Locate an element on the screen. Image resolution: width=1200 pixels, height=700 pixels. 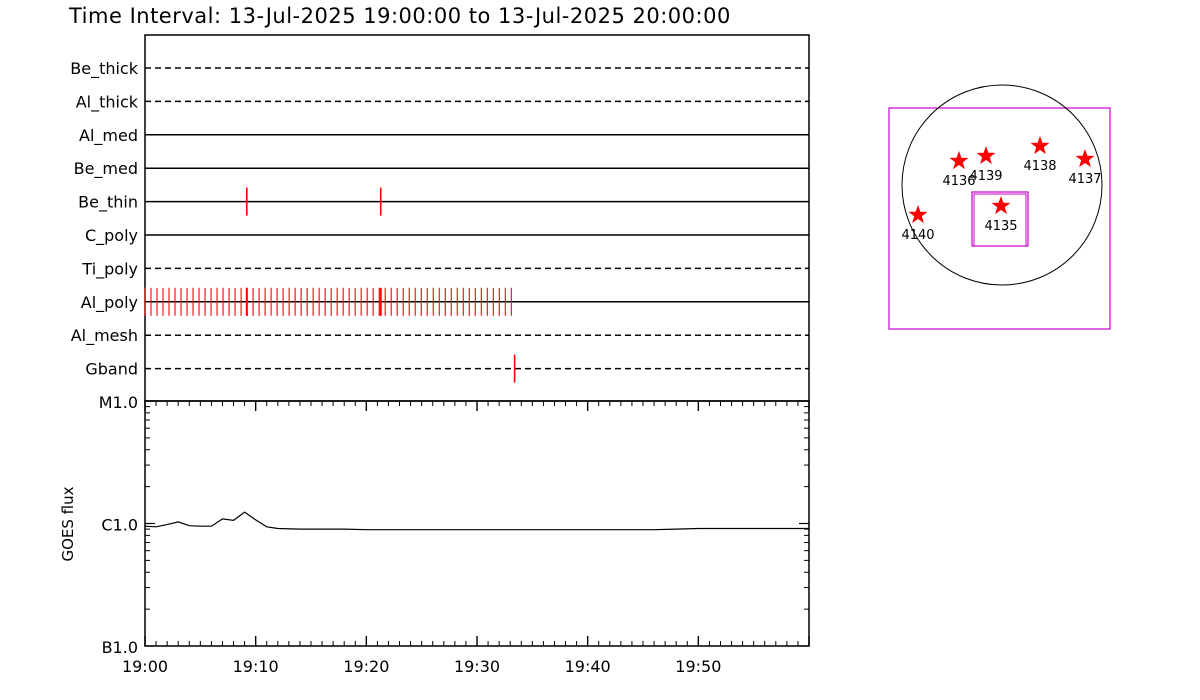
channel-label: Al_thick is located at coordinates (107, 102).